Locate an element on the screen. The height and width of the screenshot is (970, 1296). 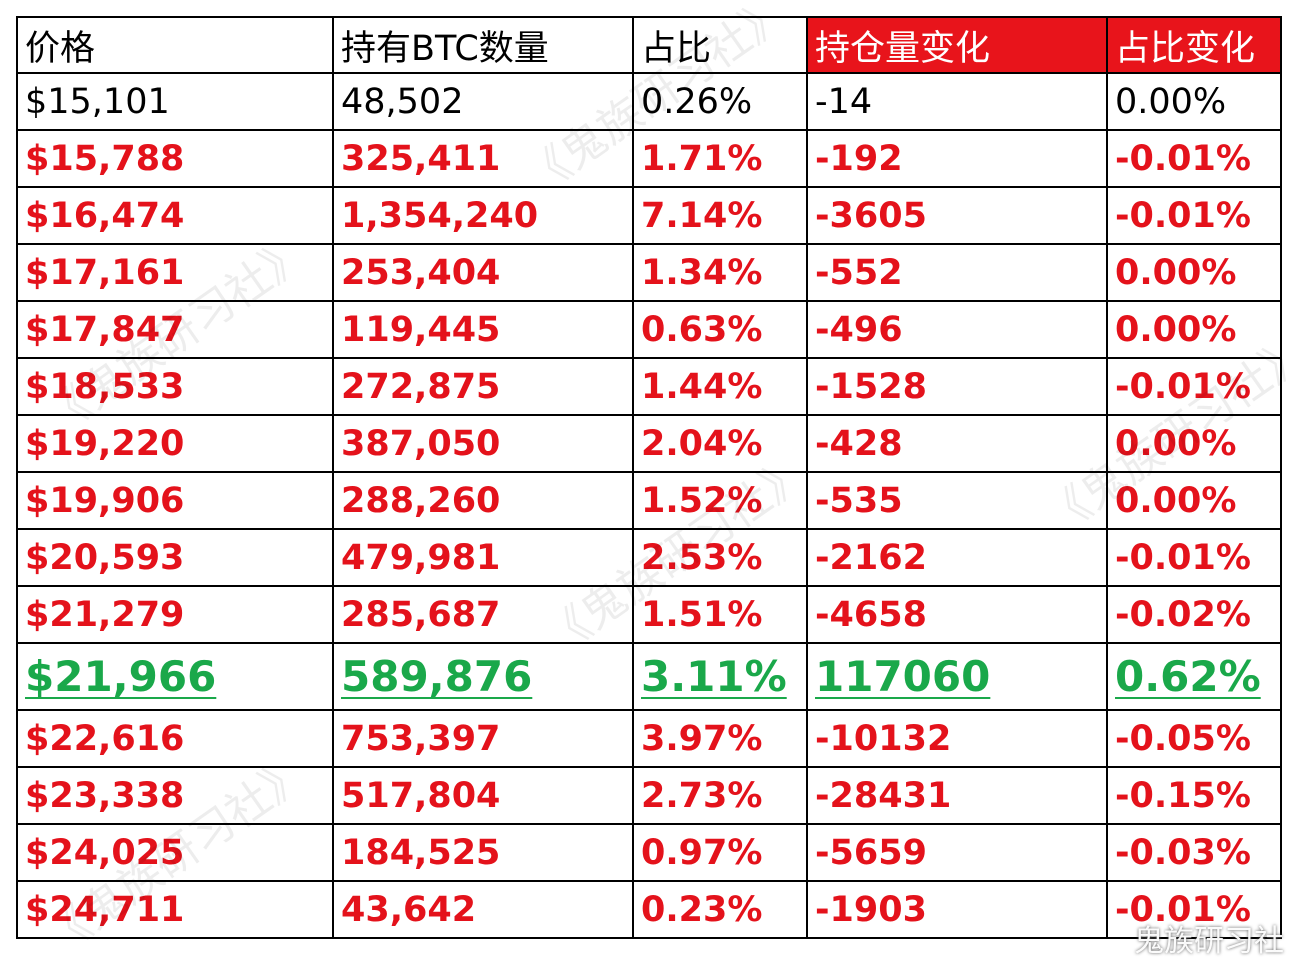
cell-text: 7.14% is located at coordinates (702, 215).